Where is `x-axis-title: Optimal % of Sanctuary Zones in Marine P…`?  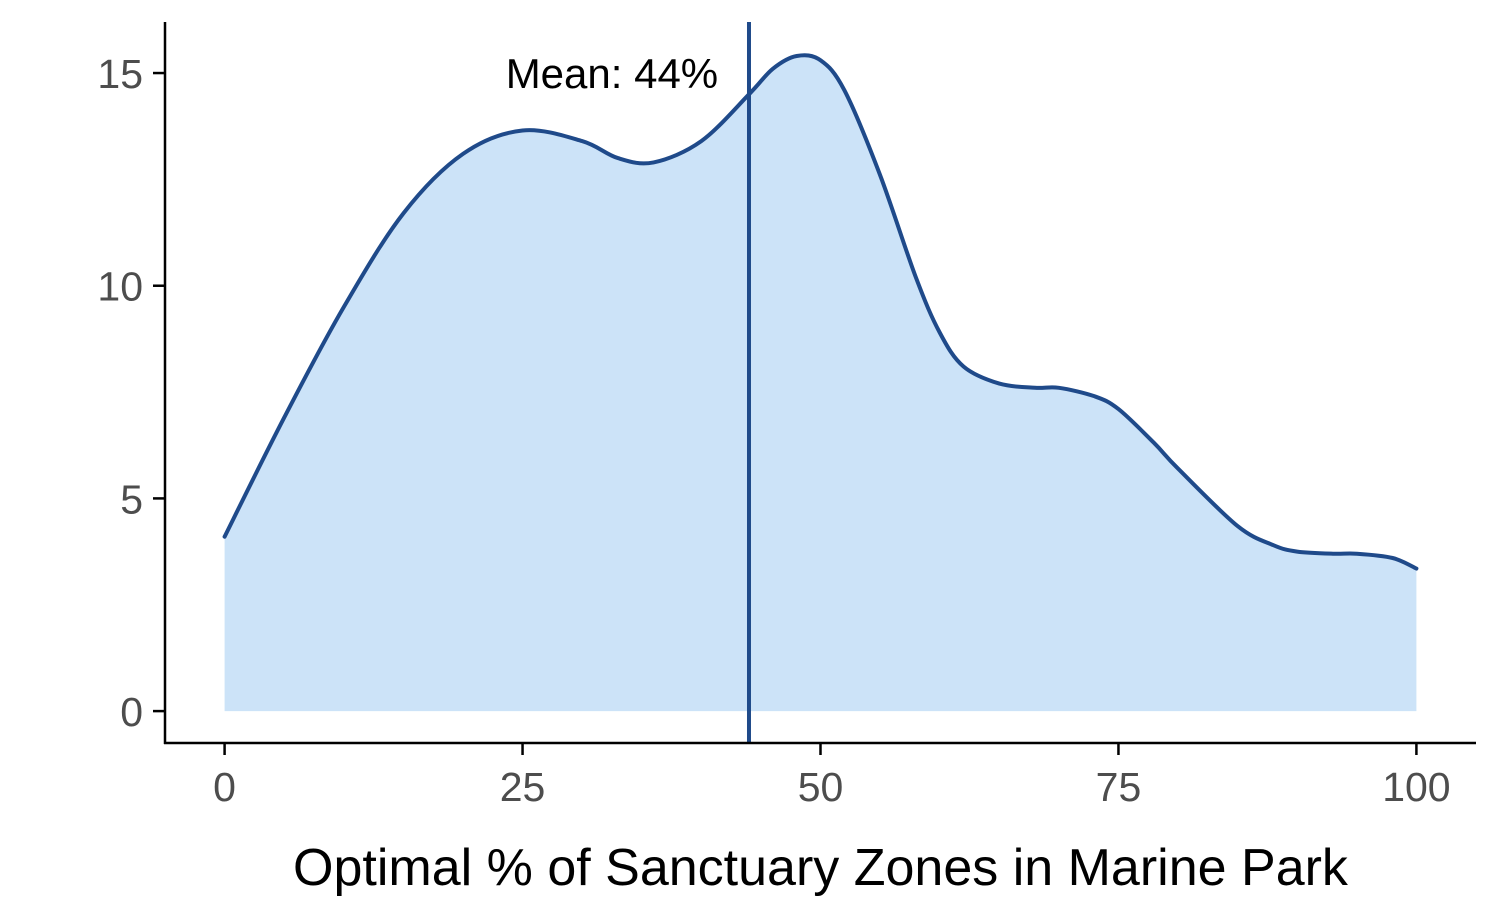
x-axis-title: Optimal % of Sanctuary Zones in Marine P… is located at coordinates (821, 868).